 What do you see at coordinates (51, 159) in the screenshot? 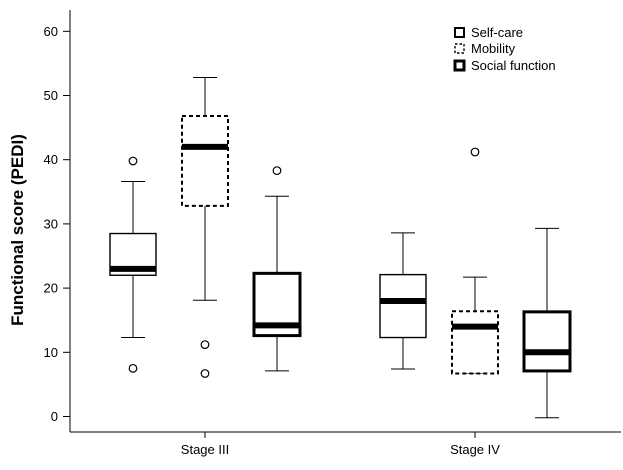
I see `y-tick-label: 40` at bounding box center [51, 159].